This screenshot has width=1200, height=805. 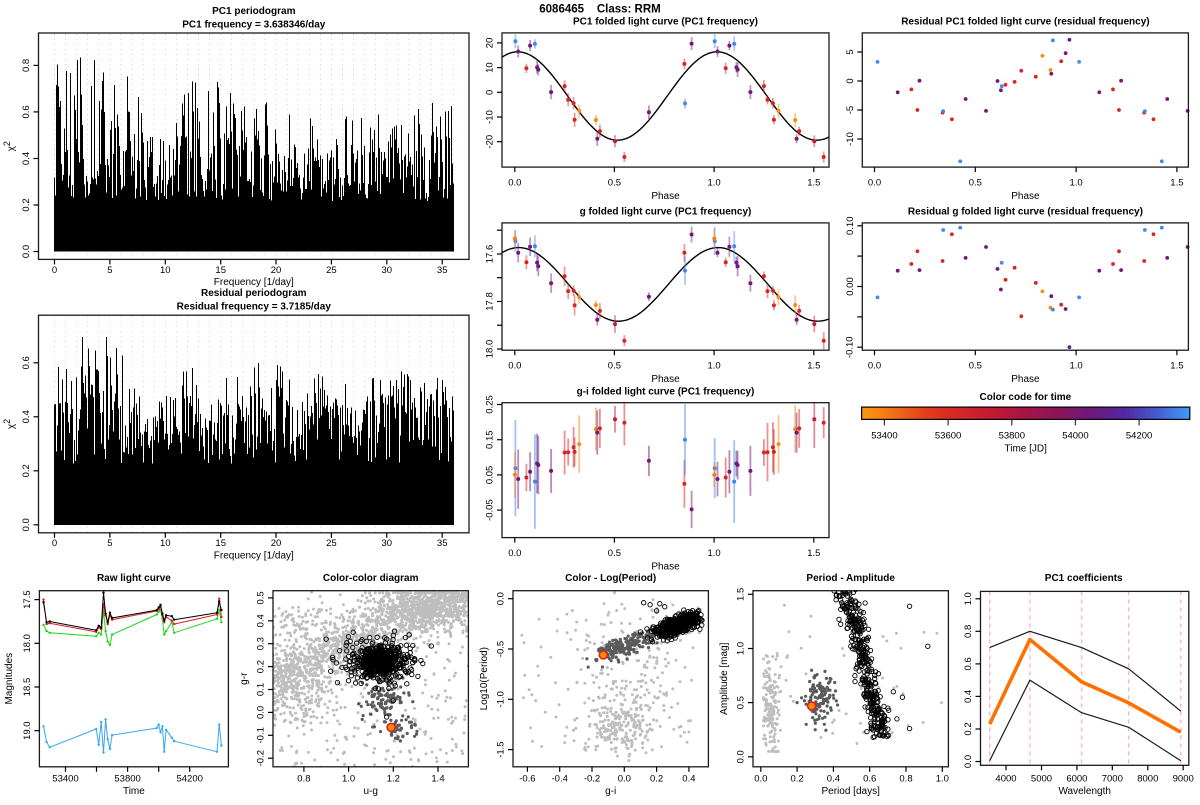 What do you see at coordinates (254, 25) in the screenshot?
I see `svg-text: PC1 frequency = 3.638346/day` at bounding box center [254, 25].